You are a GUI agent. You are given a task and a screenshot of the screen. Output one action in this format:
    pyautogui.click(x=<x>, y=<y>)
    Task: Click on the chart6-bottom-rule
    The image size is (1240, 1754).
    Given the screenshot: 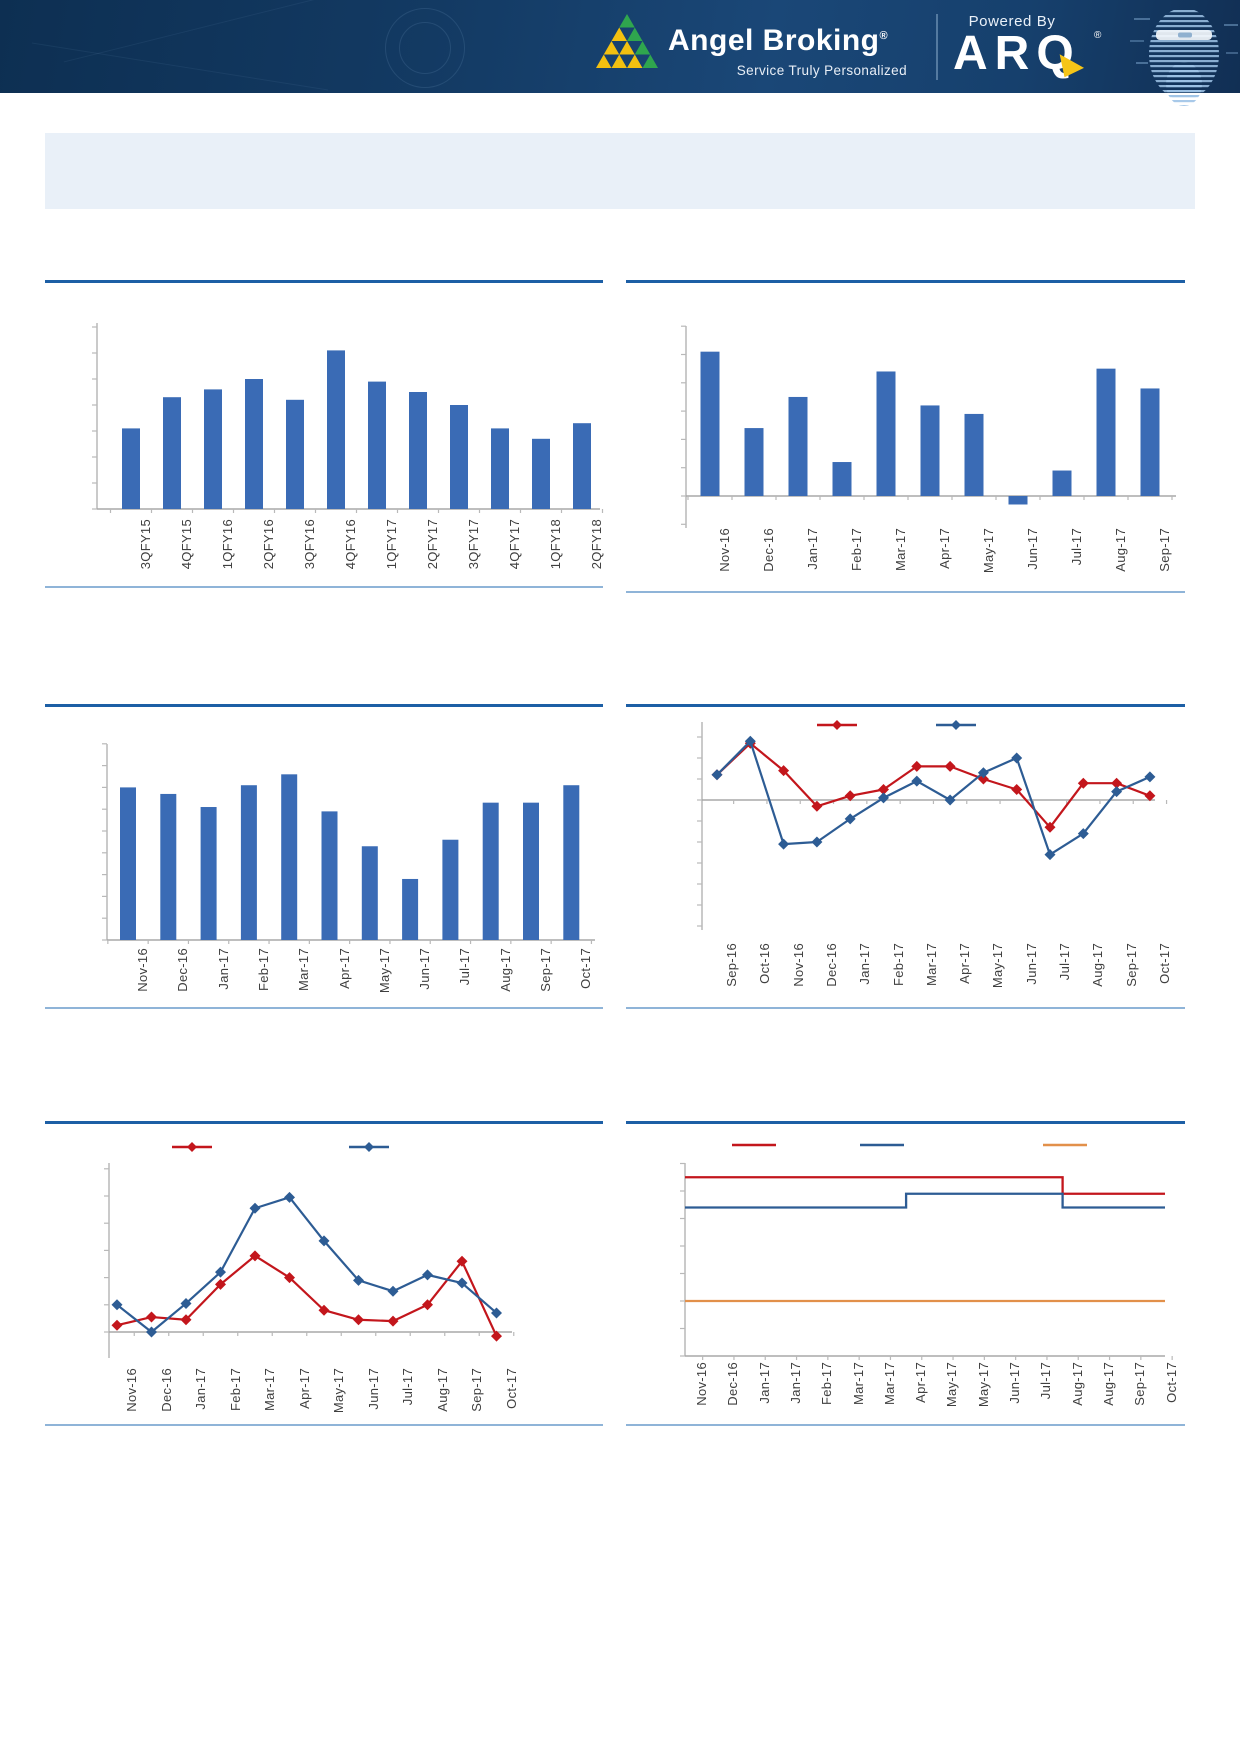 What is the action you would take?
    pyautogui.click(x=905, y=1425)
    